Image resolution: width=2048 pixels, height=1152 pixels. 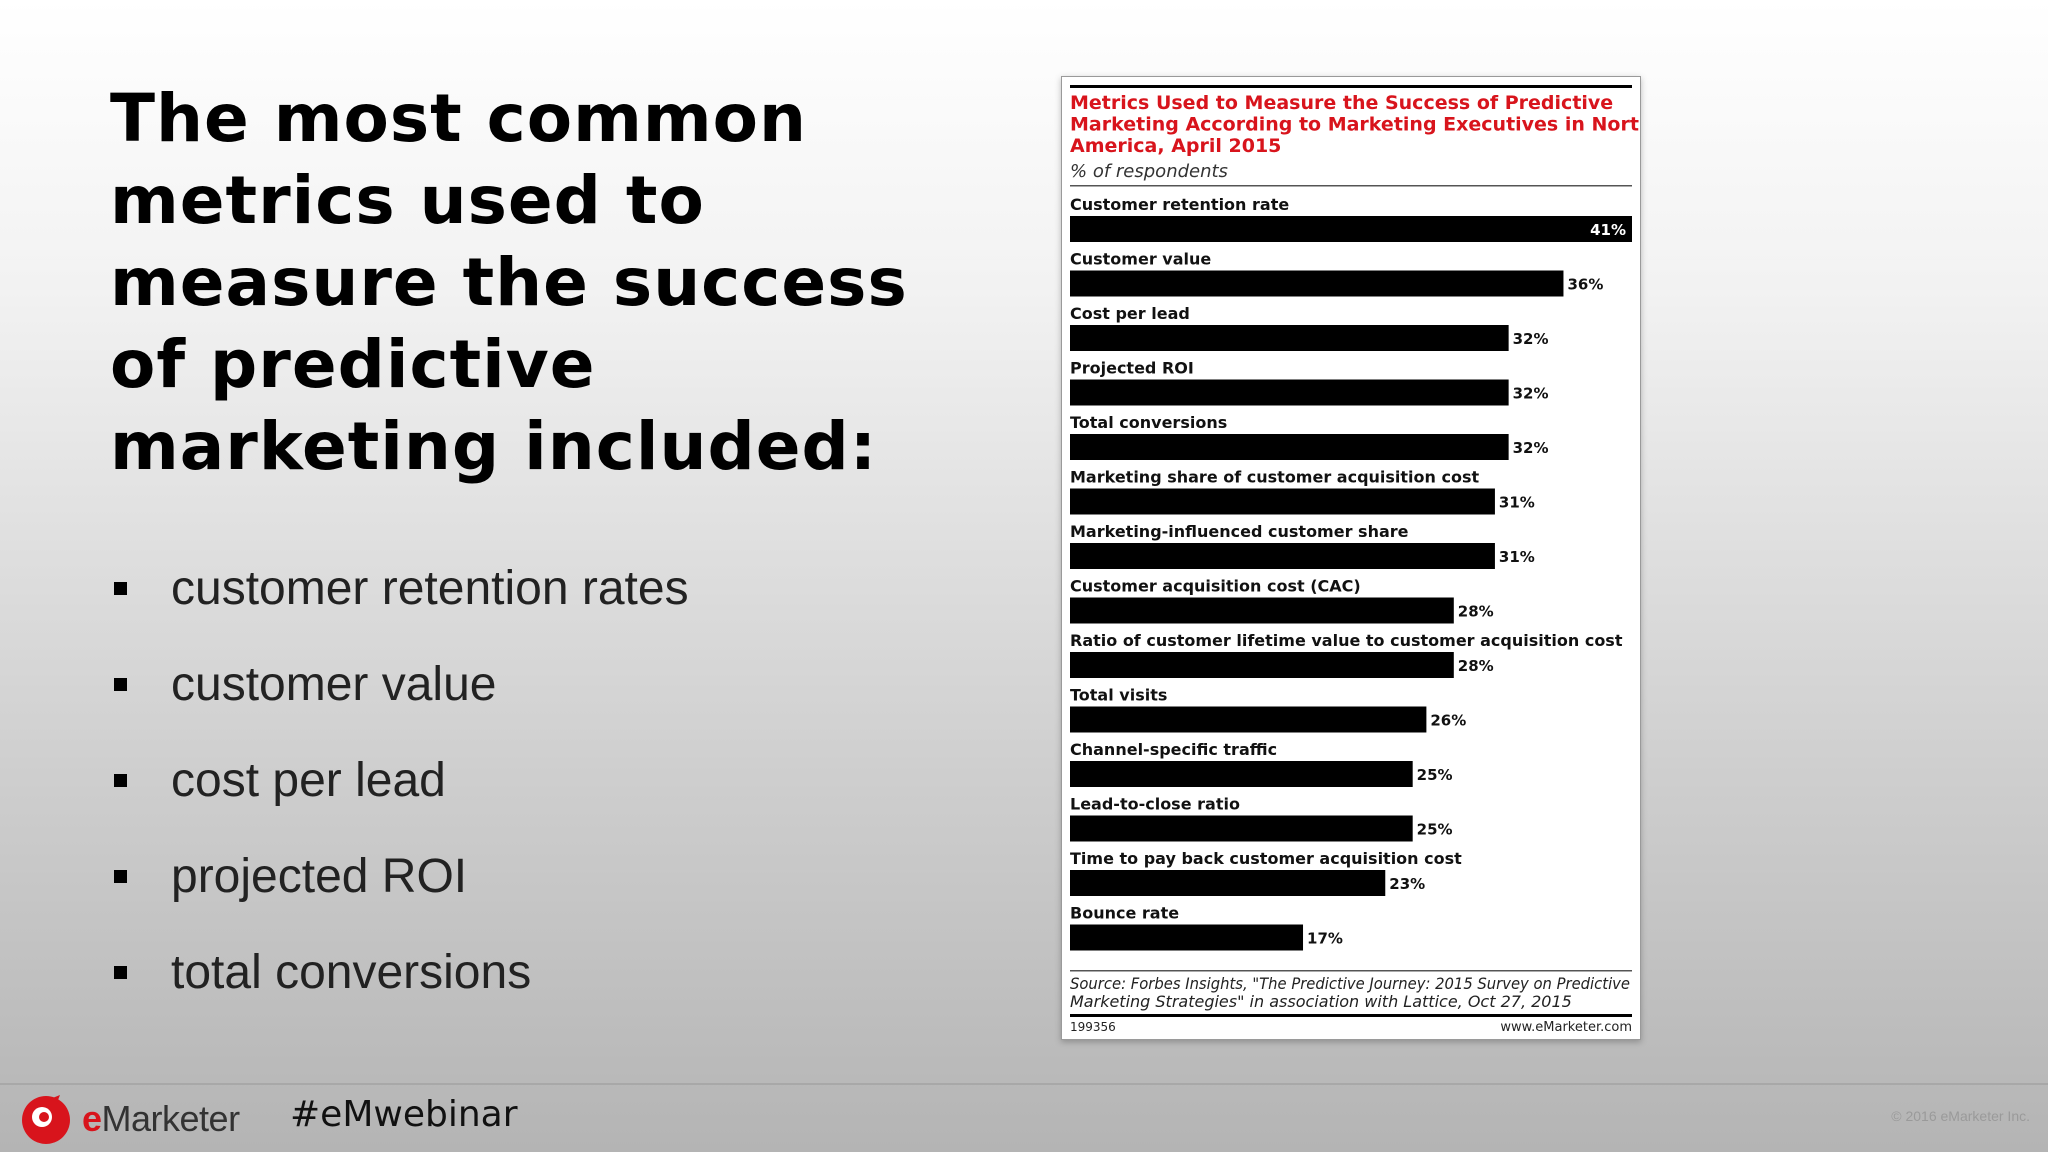 What do you see at coordinates (1132, 368) in the screenshot?
I see `category-label: Projected ROI` at bounding box center [1132, 368].